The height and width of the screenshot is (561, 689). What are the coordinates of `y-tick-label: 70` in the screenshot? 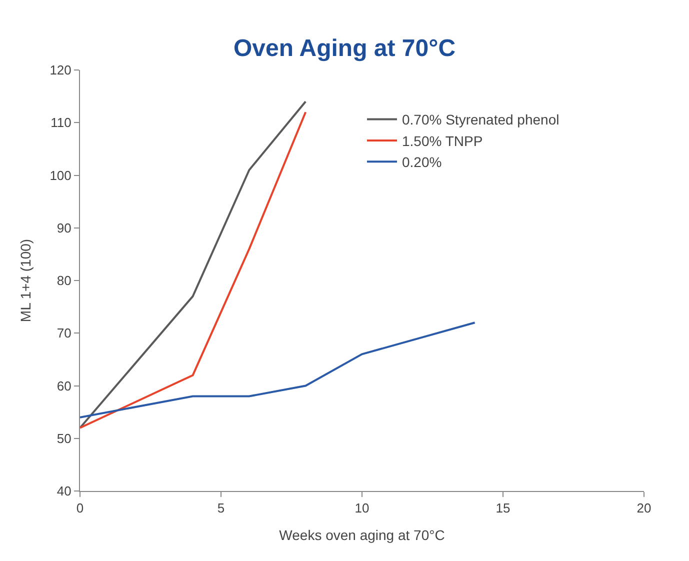 It's located at (64, 333).